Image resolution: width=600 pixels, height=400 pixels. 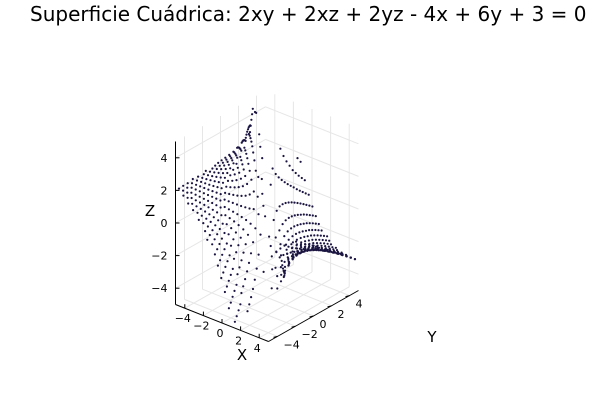 I want to click on x-axis-label: X, so click(x=242, y=355).